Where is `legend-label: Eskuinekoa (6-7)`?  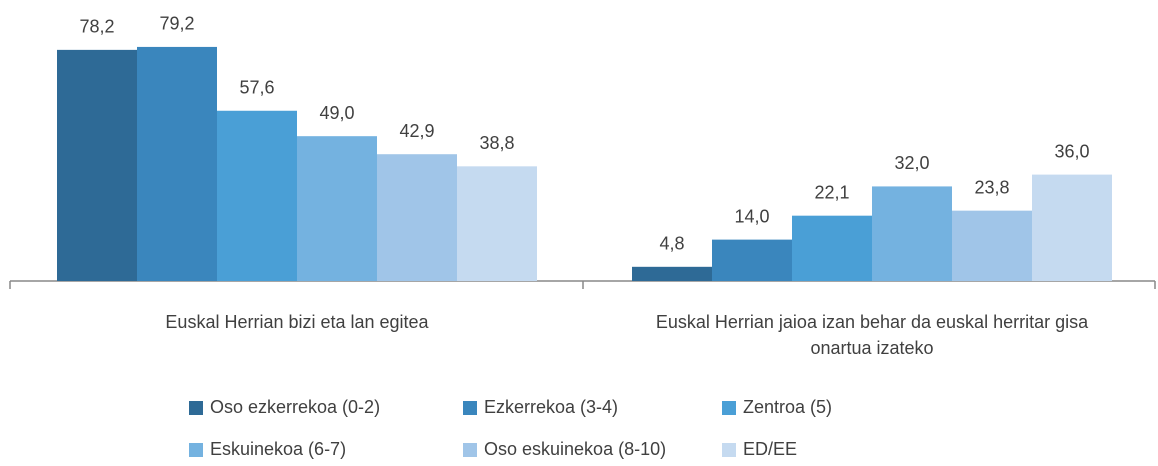
legend-label: Eskuinekoa (6-7) is located at coordinates (278, 449).